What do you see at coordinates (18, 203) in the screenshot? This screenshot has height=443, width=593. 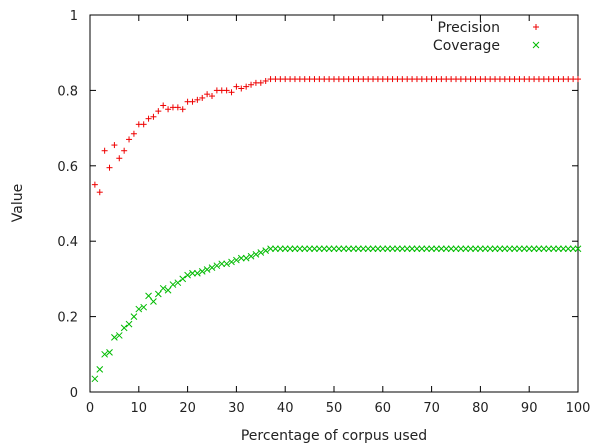 I see `y-axis-label: Value` at bounding box center [18, 203].